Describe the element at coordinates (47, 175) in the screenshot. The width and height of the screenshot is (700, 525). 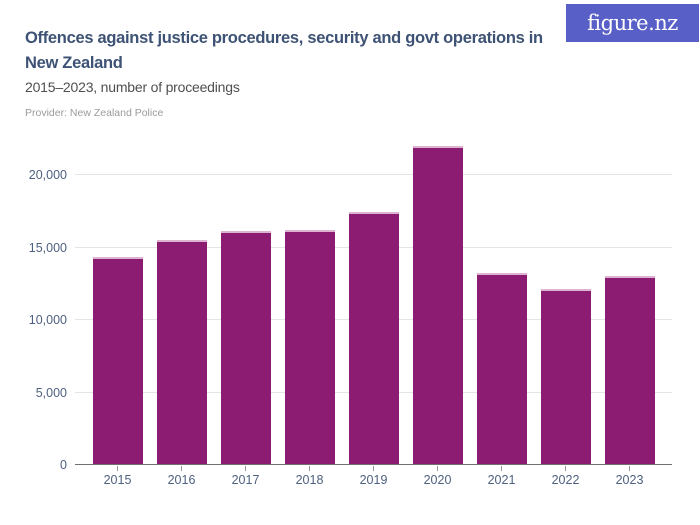
I see `y-tick-label-20,000: 20,000` at that location.